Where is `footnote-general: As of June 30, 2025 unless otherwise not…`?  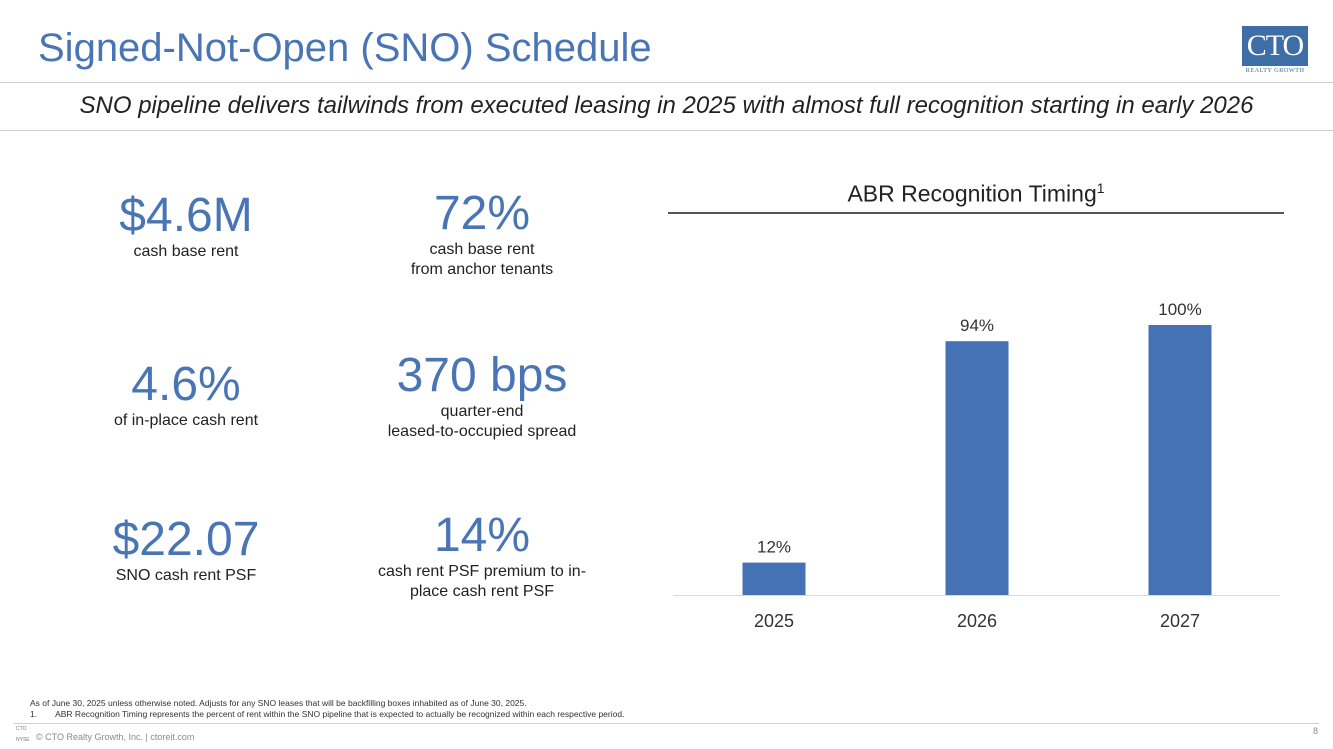 footnote-general: As of June 30, 2025 unless otherwise not… is located at coordinates (278, 703).